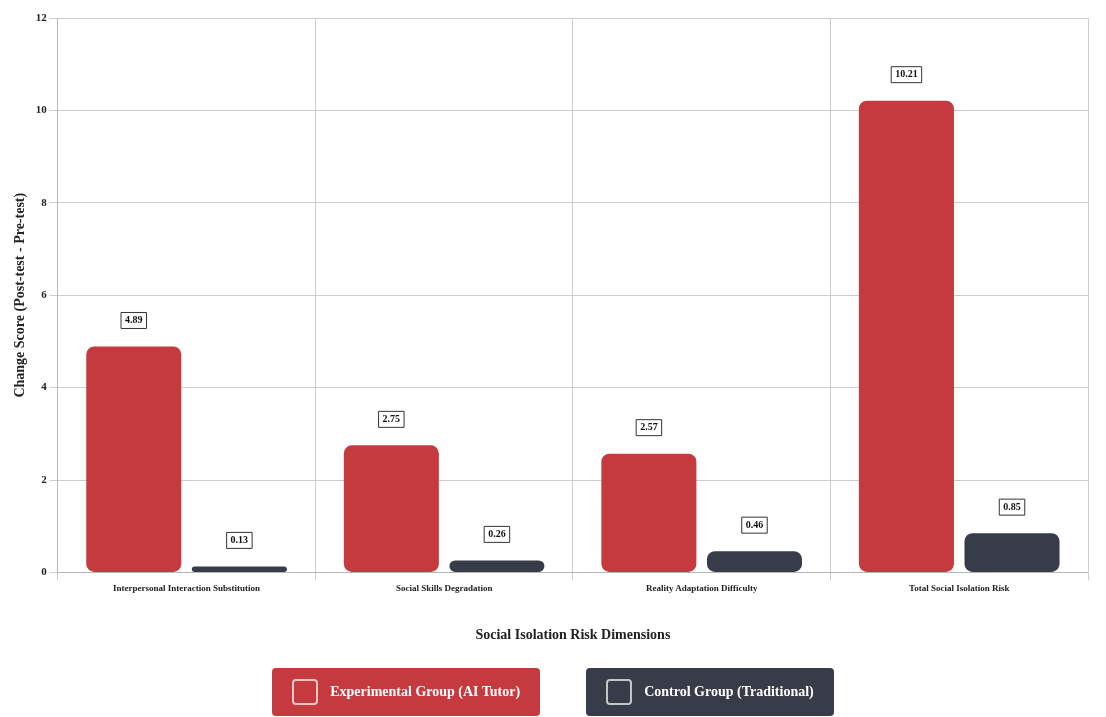 The image size is (1106, 717). What do you see at coordinates (701, 588) in the screenshot?
I see `x-tick-label: Reality Adaptation Difficulty` at bounding box center [701, 588].